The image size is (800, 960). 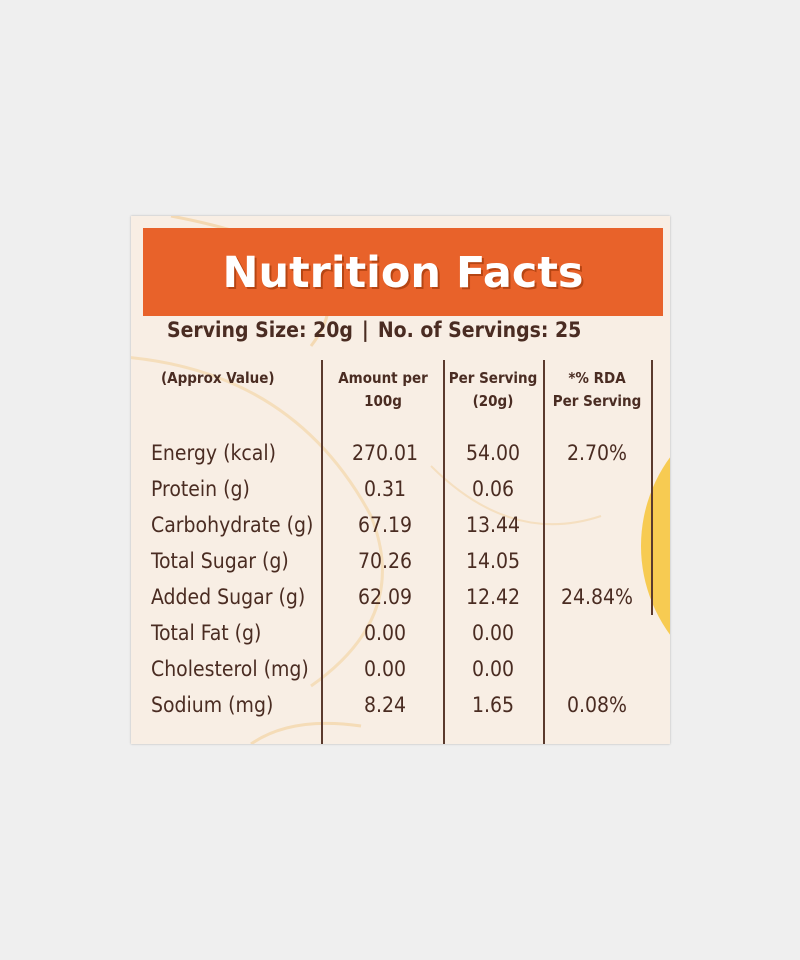 What do you see at coordinates (230, 669) in the screenshot?
I see `nutrient-name: Cholesterol (mg)` at bounding box center [230, 669].